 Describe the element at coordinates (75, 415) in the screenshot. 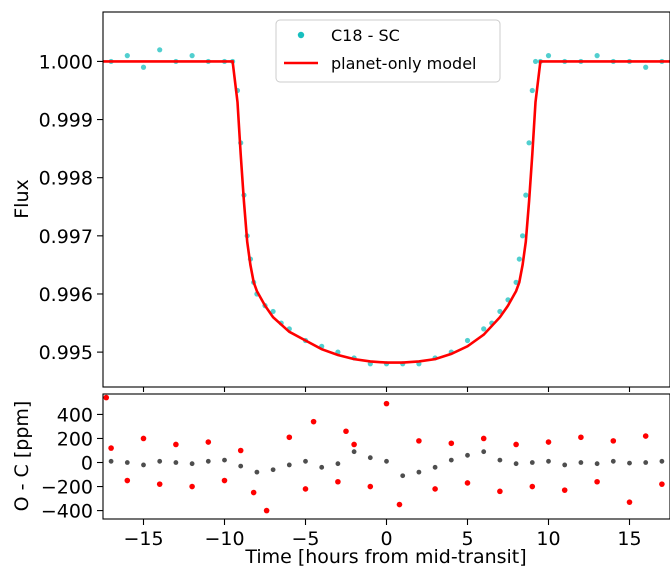

I see `residual-y-tick-label: 400` at that location.